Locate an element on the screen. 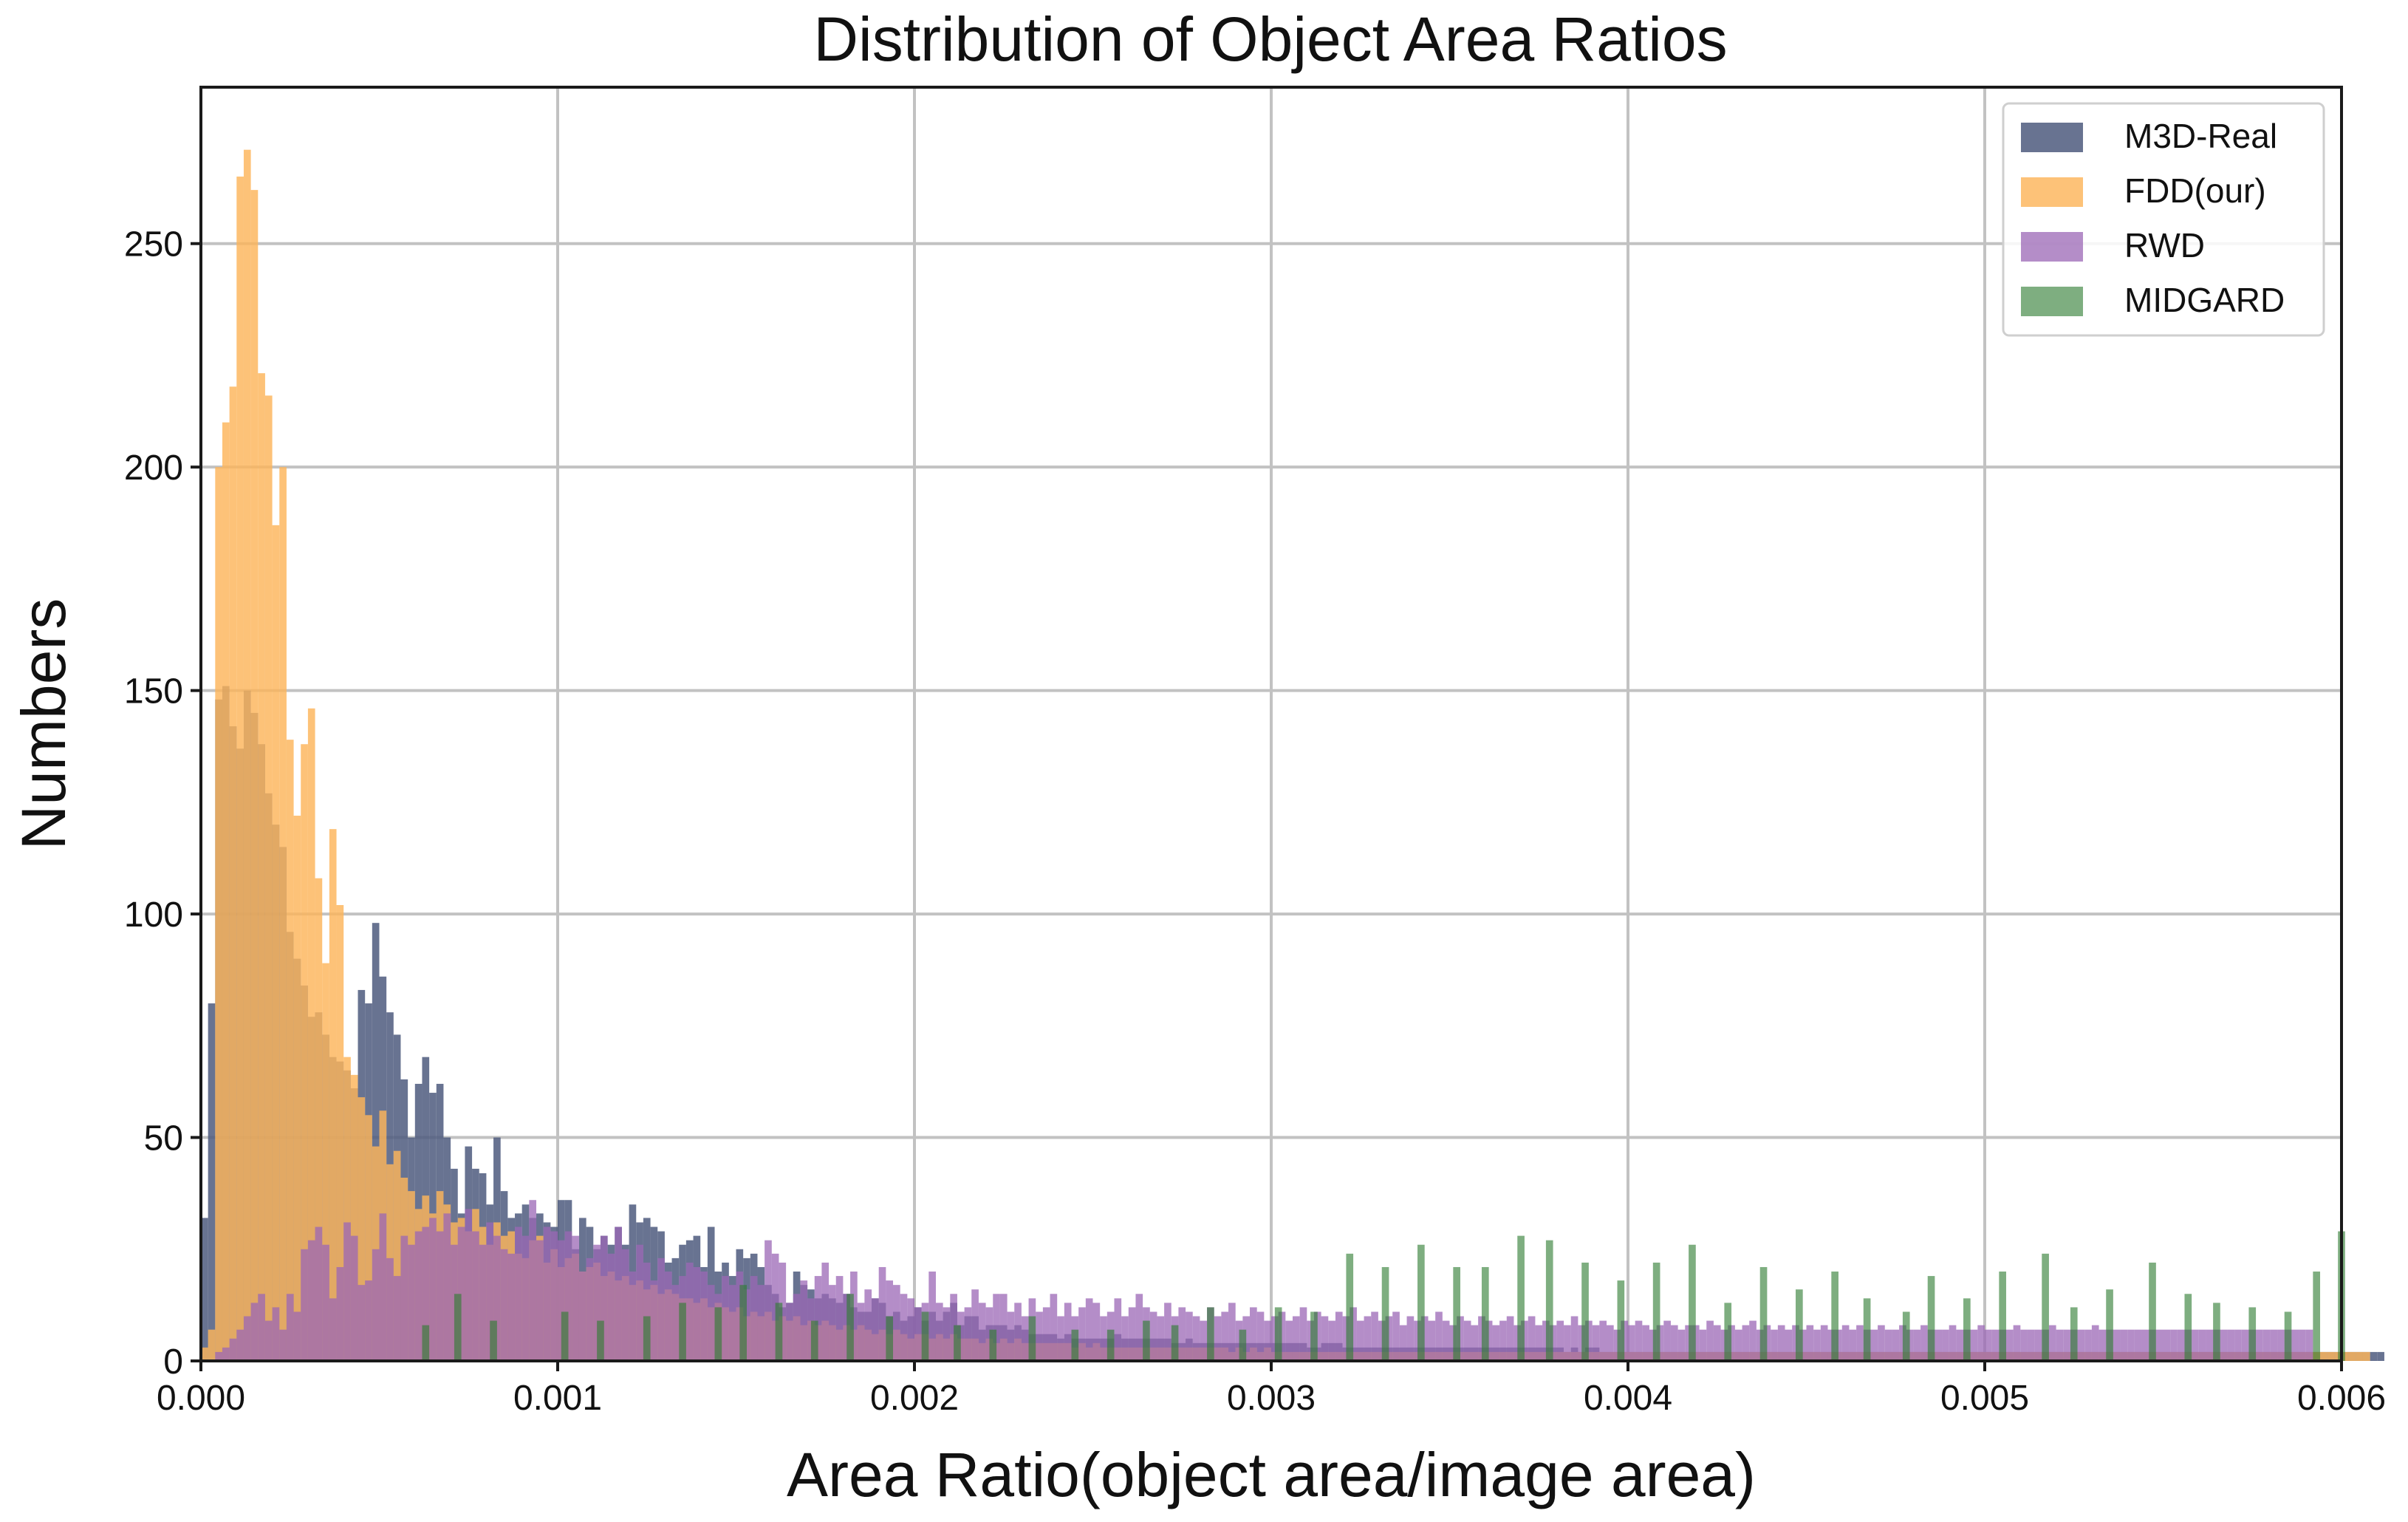  x-tick-label-4: 0.004 is located at coordinates (1628, 1398).